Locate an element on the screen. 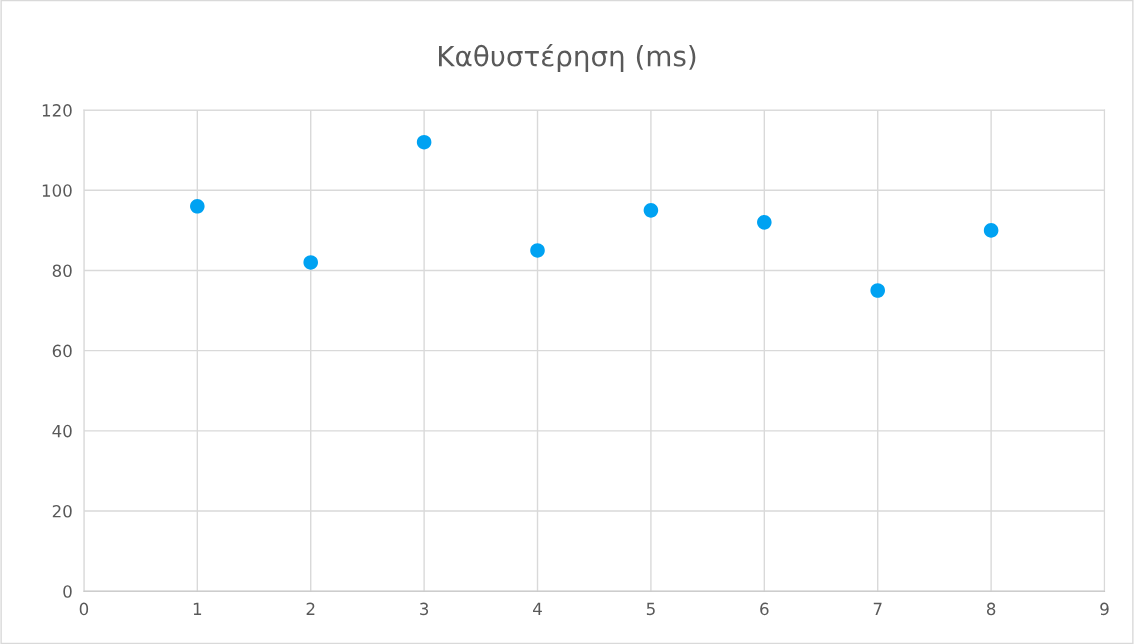 The width and height of the screenshot is (1134, 644). y-tick-label: 80 is located at coordinates (62, 271).